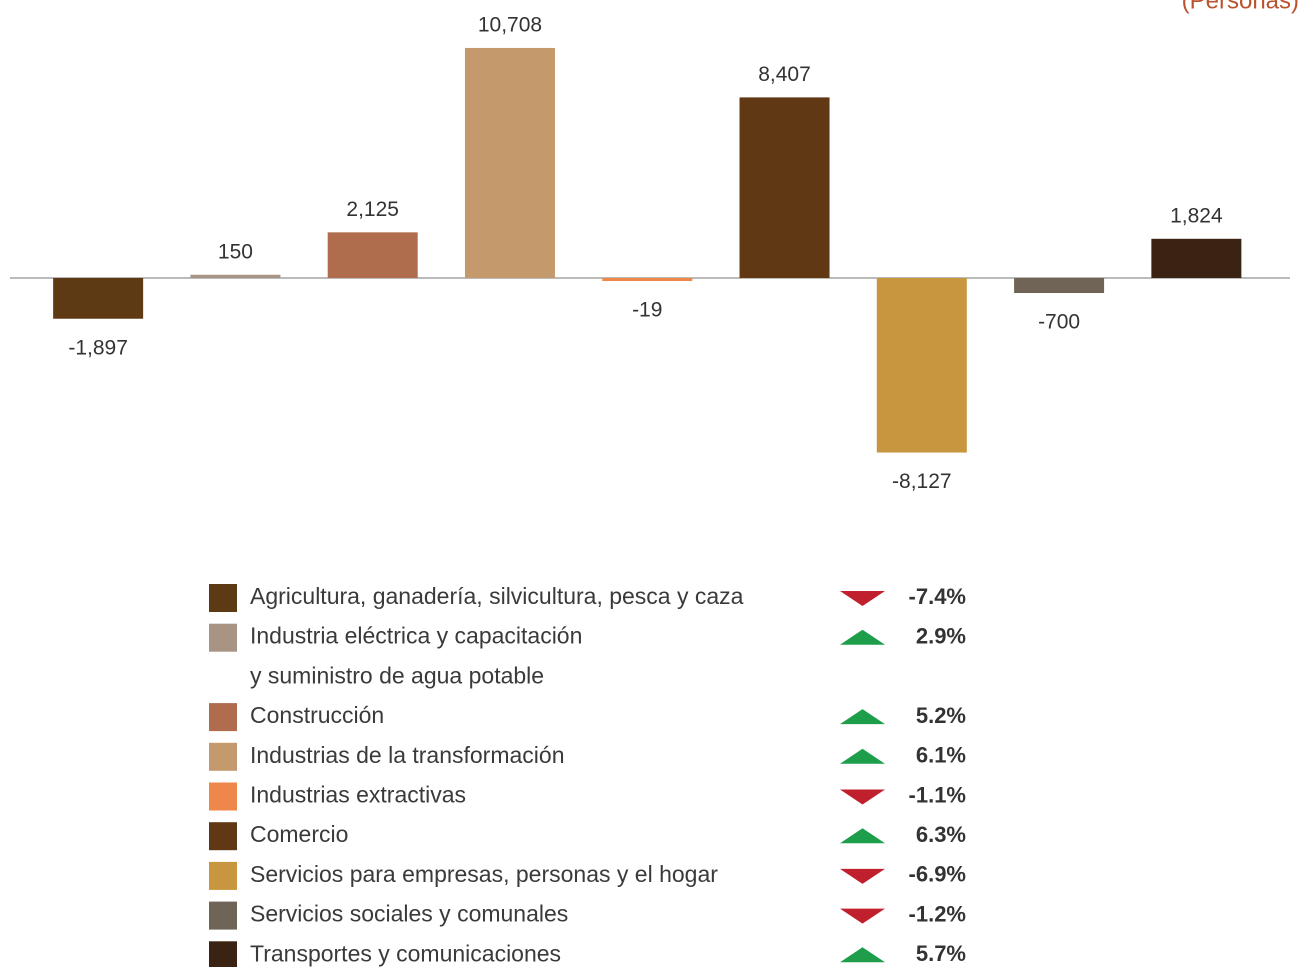 This screenshot has height=967, width=1301. What do you see at coordinates (937, 794) in the screenshot?
I see `change-label: -1.1%` at bounding box center [937, 794].